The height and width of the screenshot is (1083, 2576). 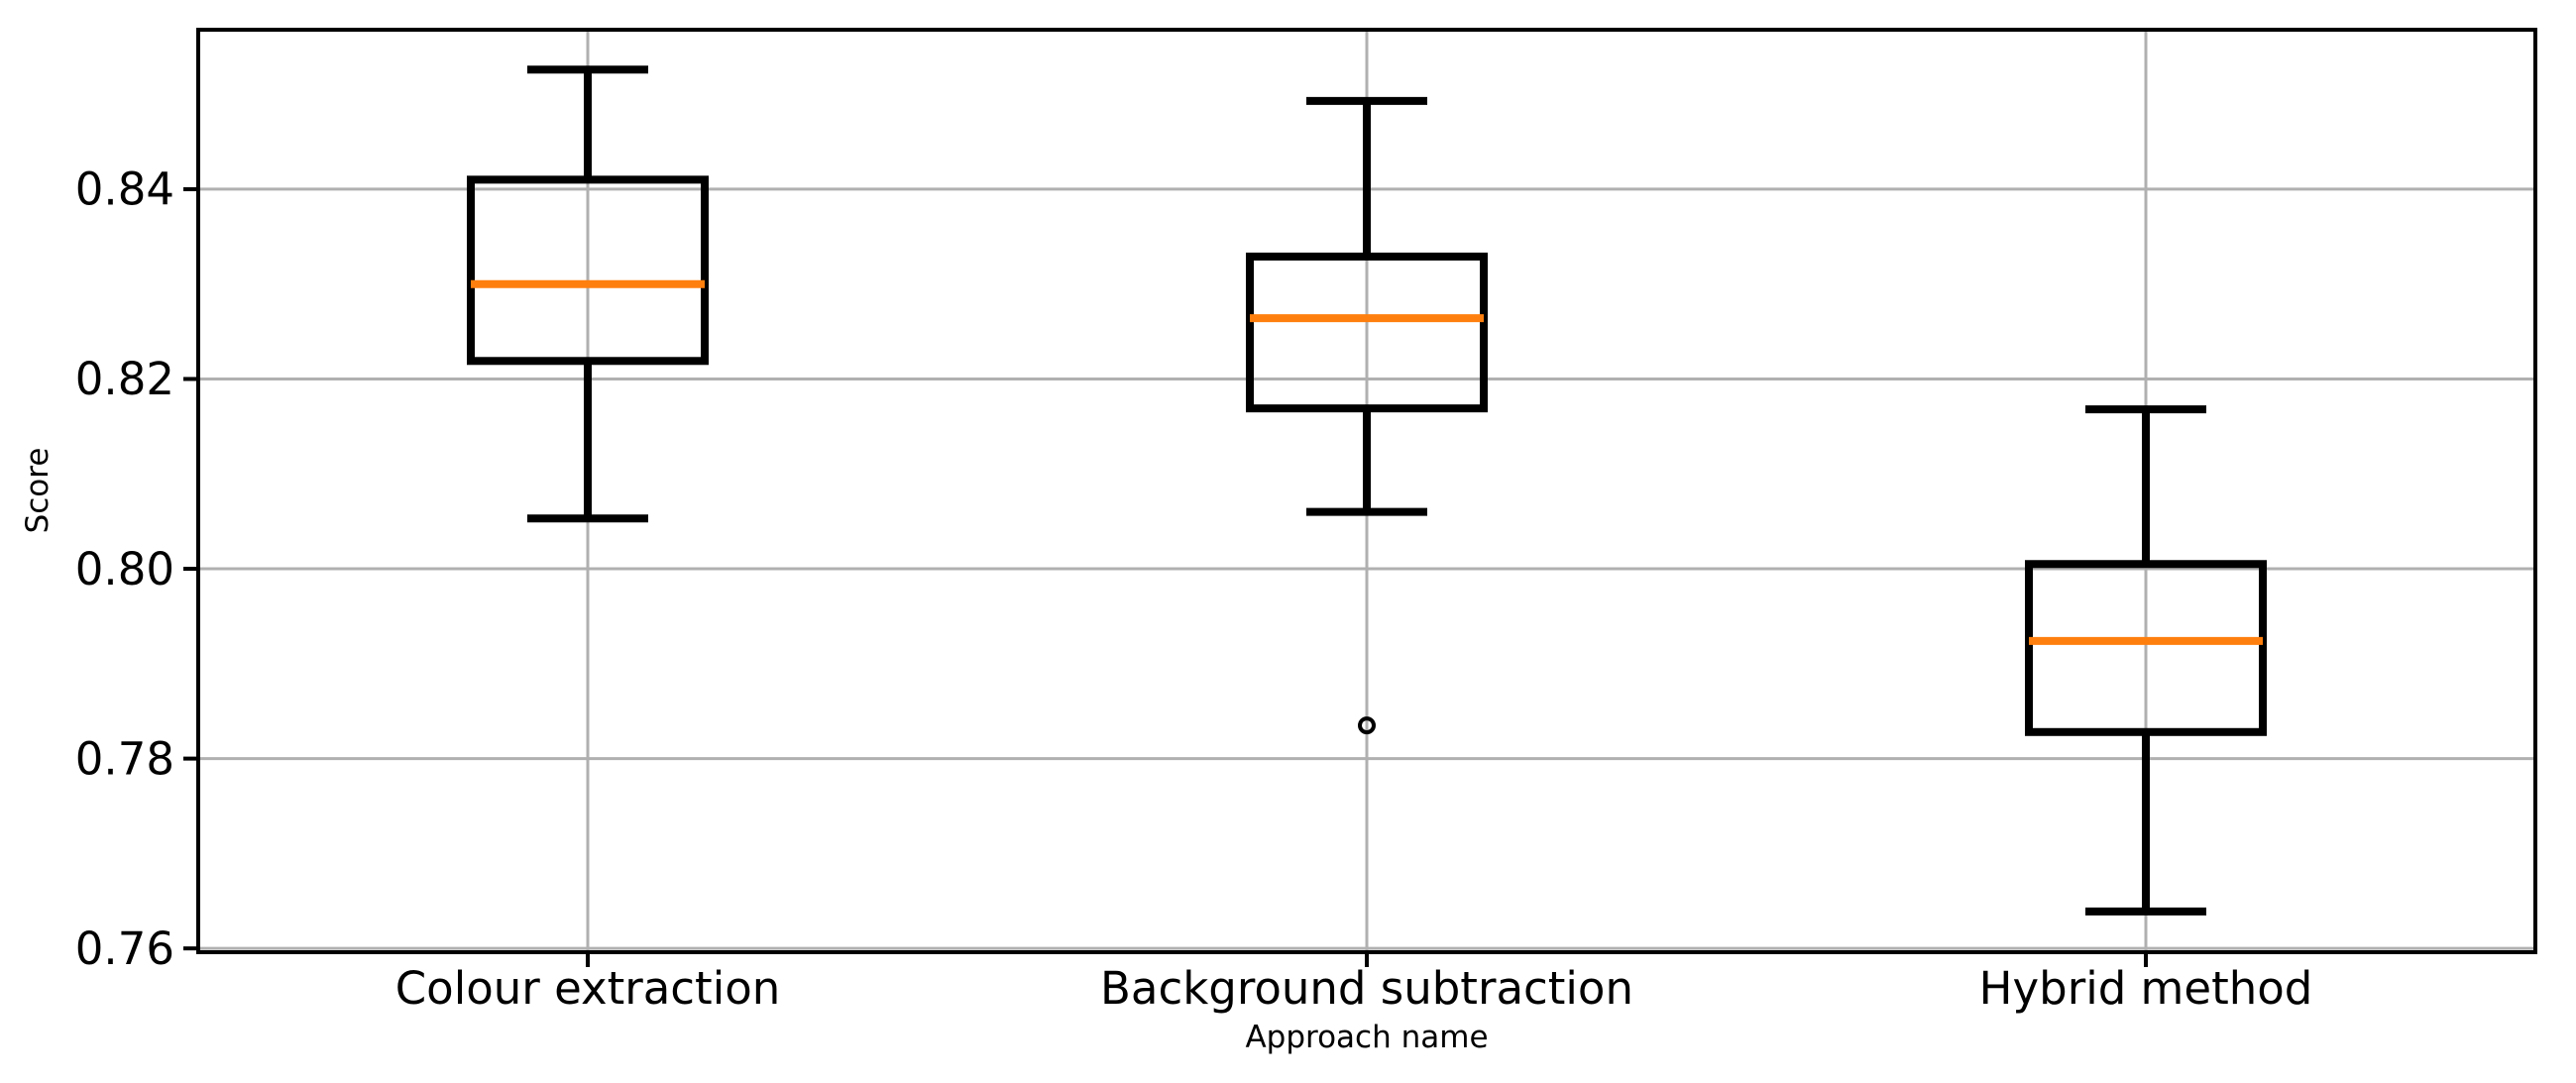 What do you see at coordinates (124, 758) in the screenshot?
I see `y-tick-label: 0.78` at bounding box center [124, 758].